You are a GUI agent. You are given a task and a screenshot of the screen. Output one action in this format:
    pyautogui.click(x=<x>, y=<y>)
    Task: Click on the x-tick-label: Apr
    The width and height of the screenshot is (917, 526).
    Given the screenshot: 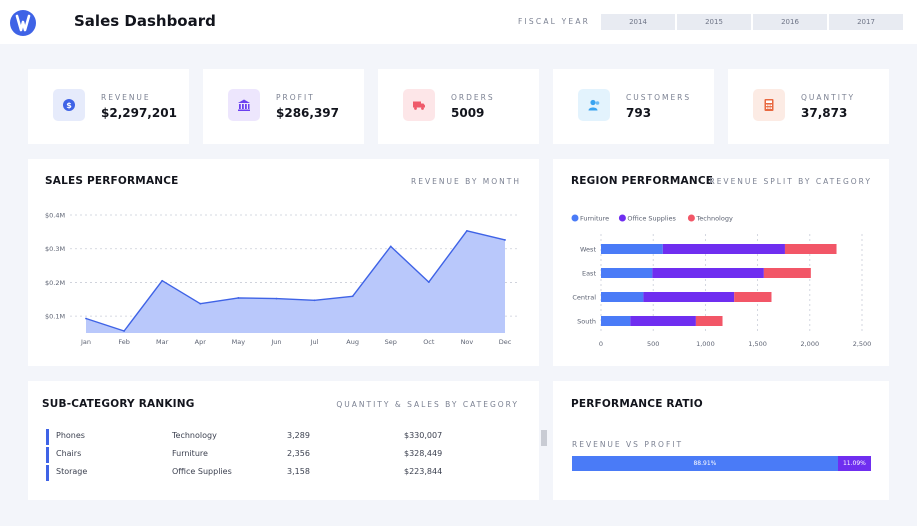 What is the action you would take?
    pyautogui.click(x=201, y=342)
    